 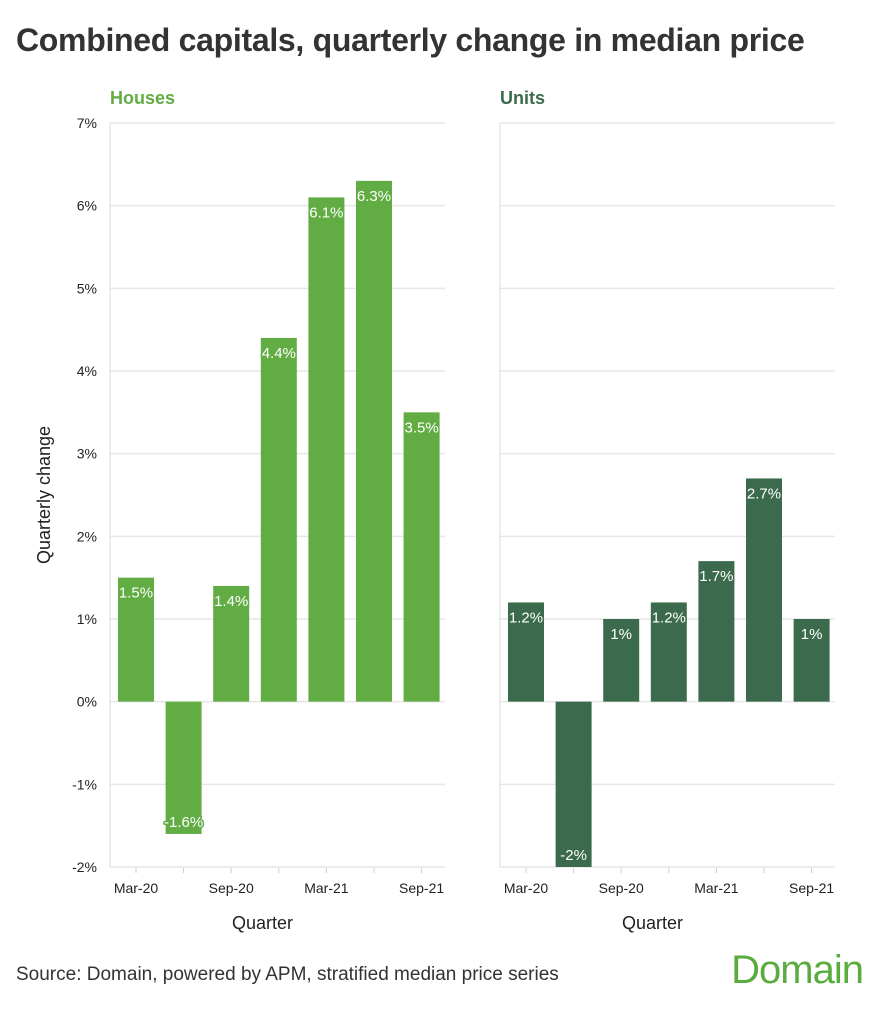 What do you see at coordinates (136, 593) in the screenshot?
I see `data-label: 1.5%` at bounding box center [136, 593].